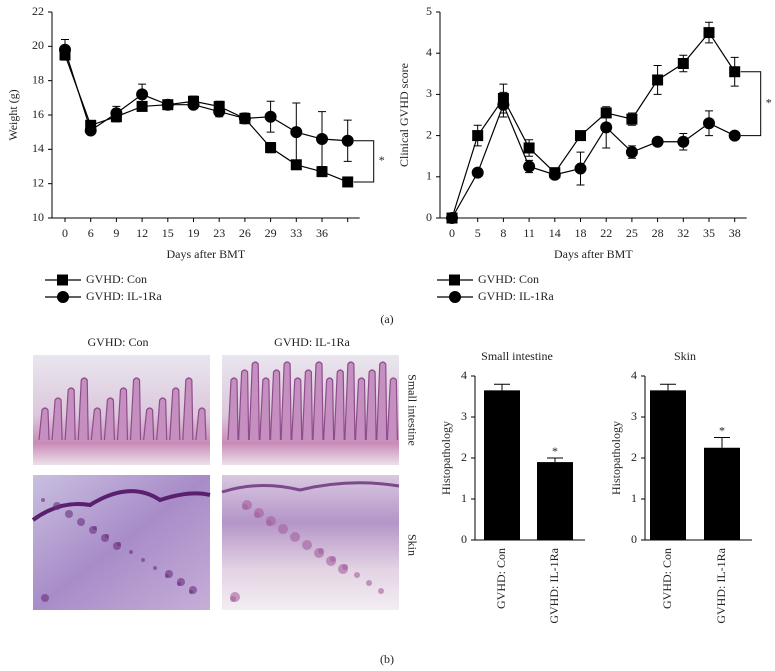 Image resolution: width=775 pixels, height=671 pixels. What do you see at coordinates (245, 233) in the screenshot?
I see `x-tick-label: 26` at bounding box center [245, 233].